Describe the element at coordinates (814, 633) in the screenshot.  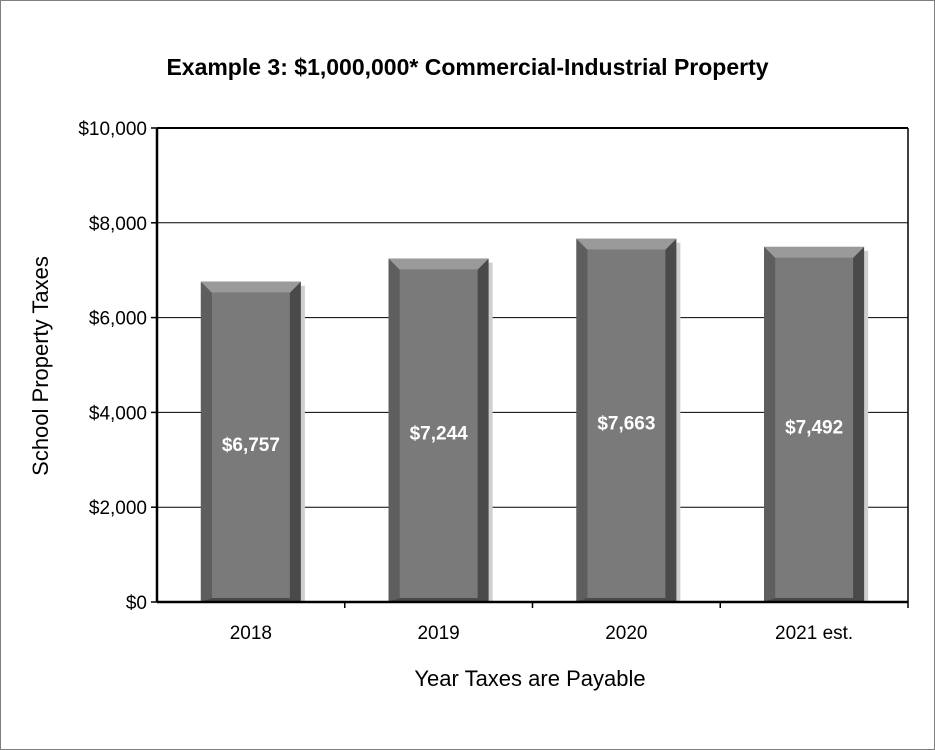
I see `x-tick-label: 2021 est.` at that location.